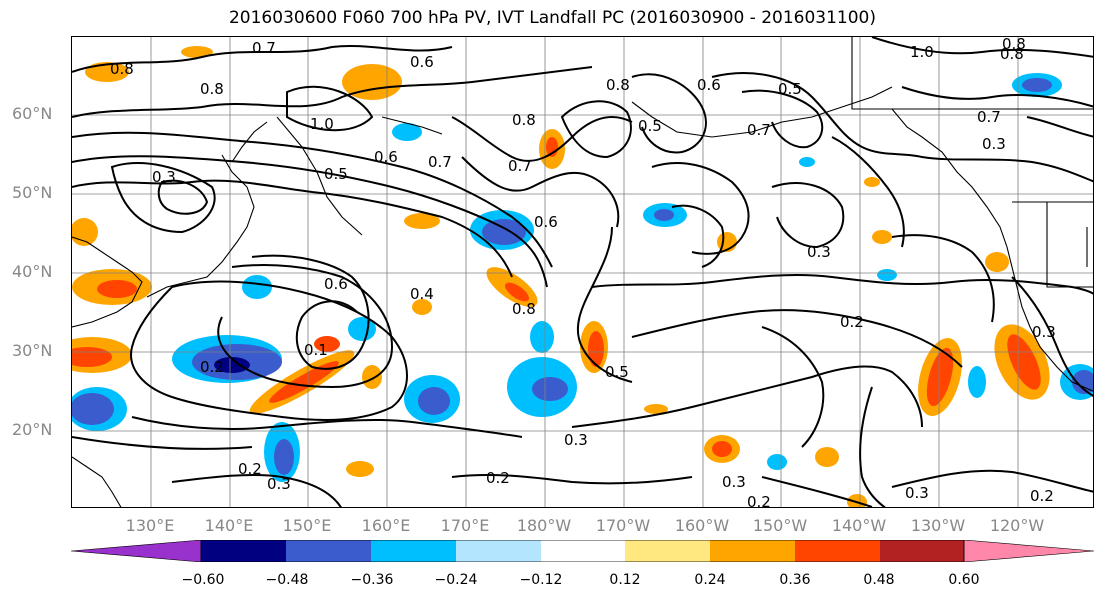 Image resolution: width=1105 pixels, height=601 pixels. What do you see at coordinates (710, 580) in the screenshot?
I see `colorbar-tick: 0.24` at bounding box center [710, 580].